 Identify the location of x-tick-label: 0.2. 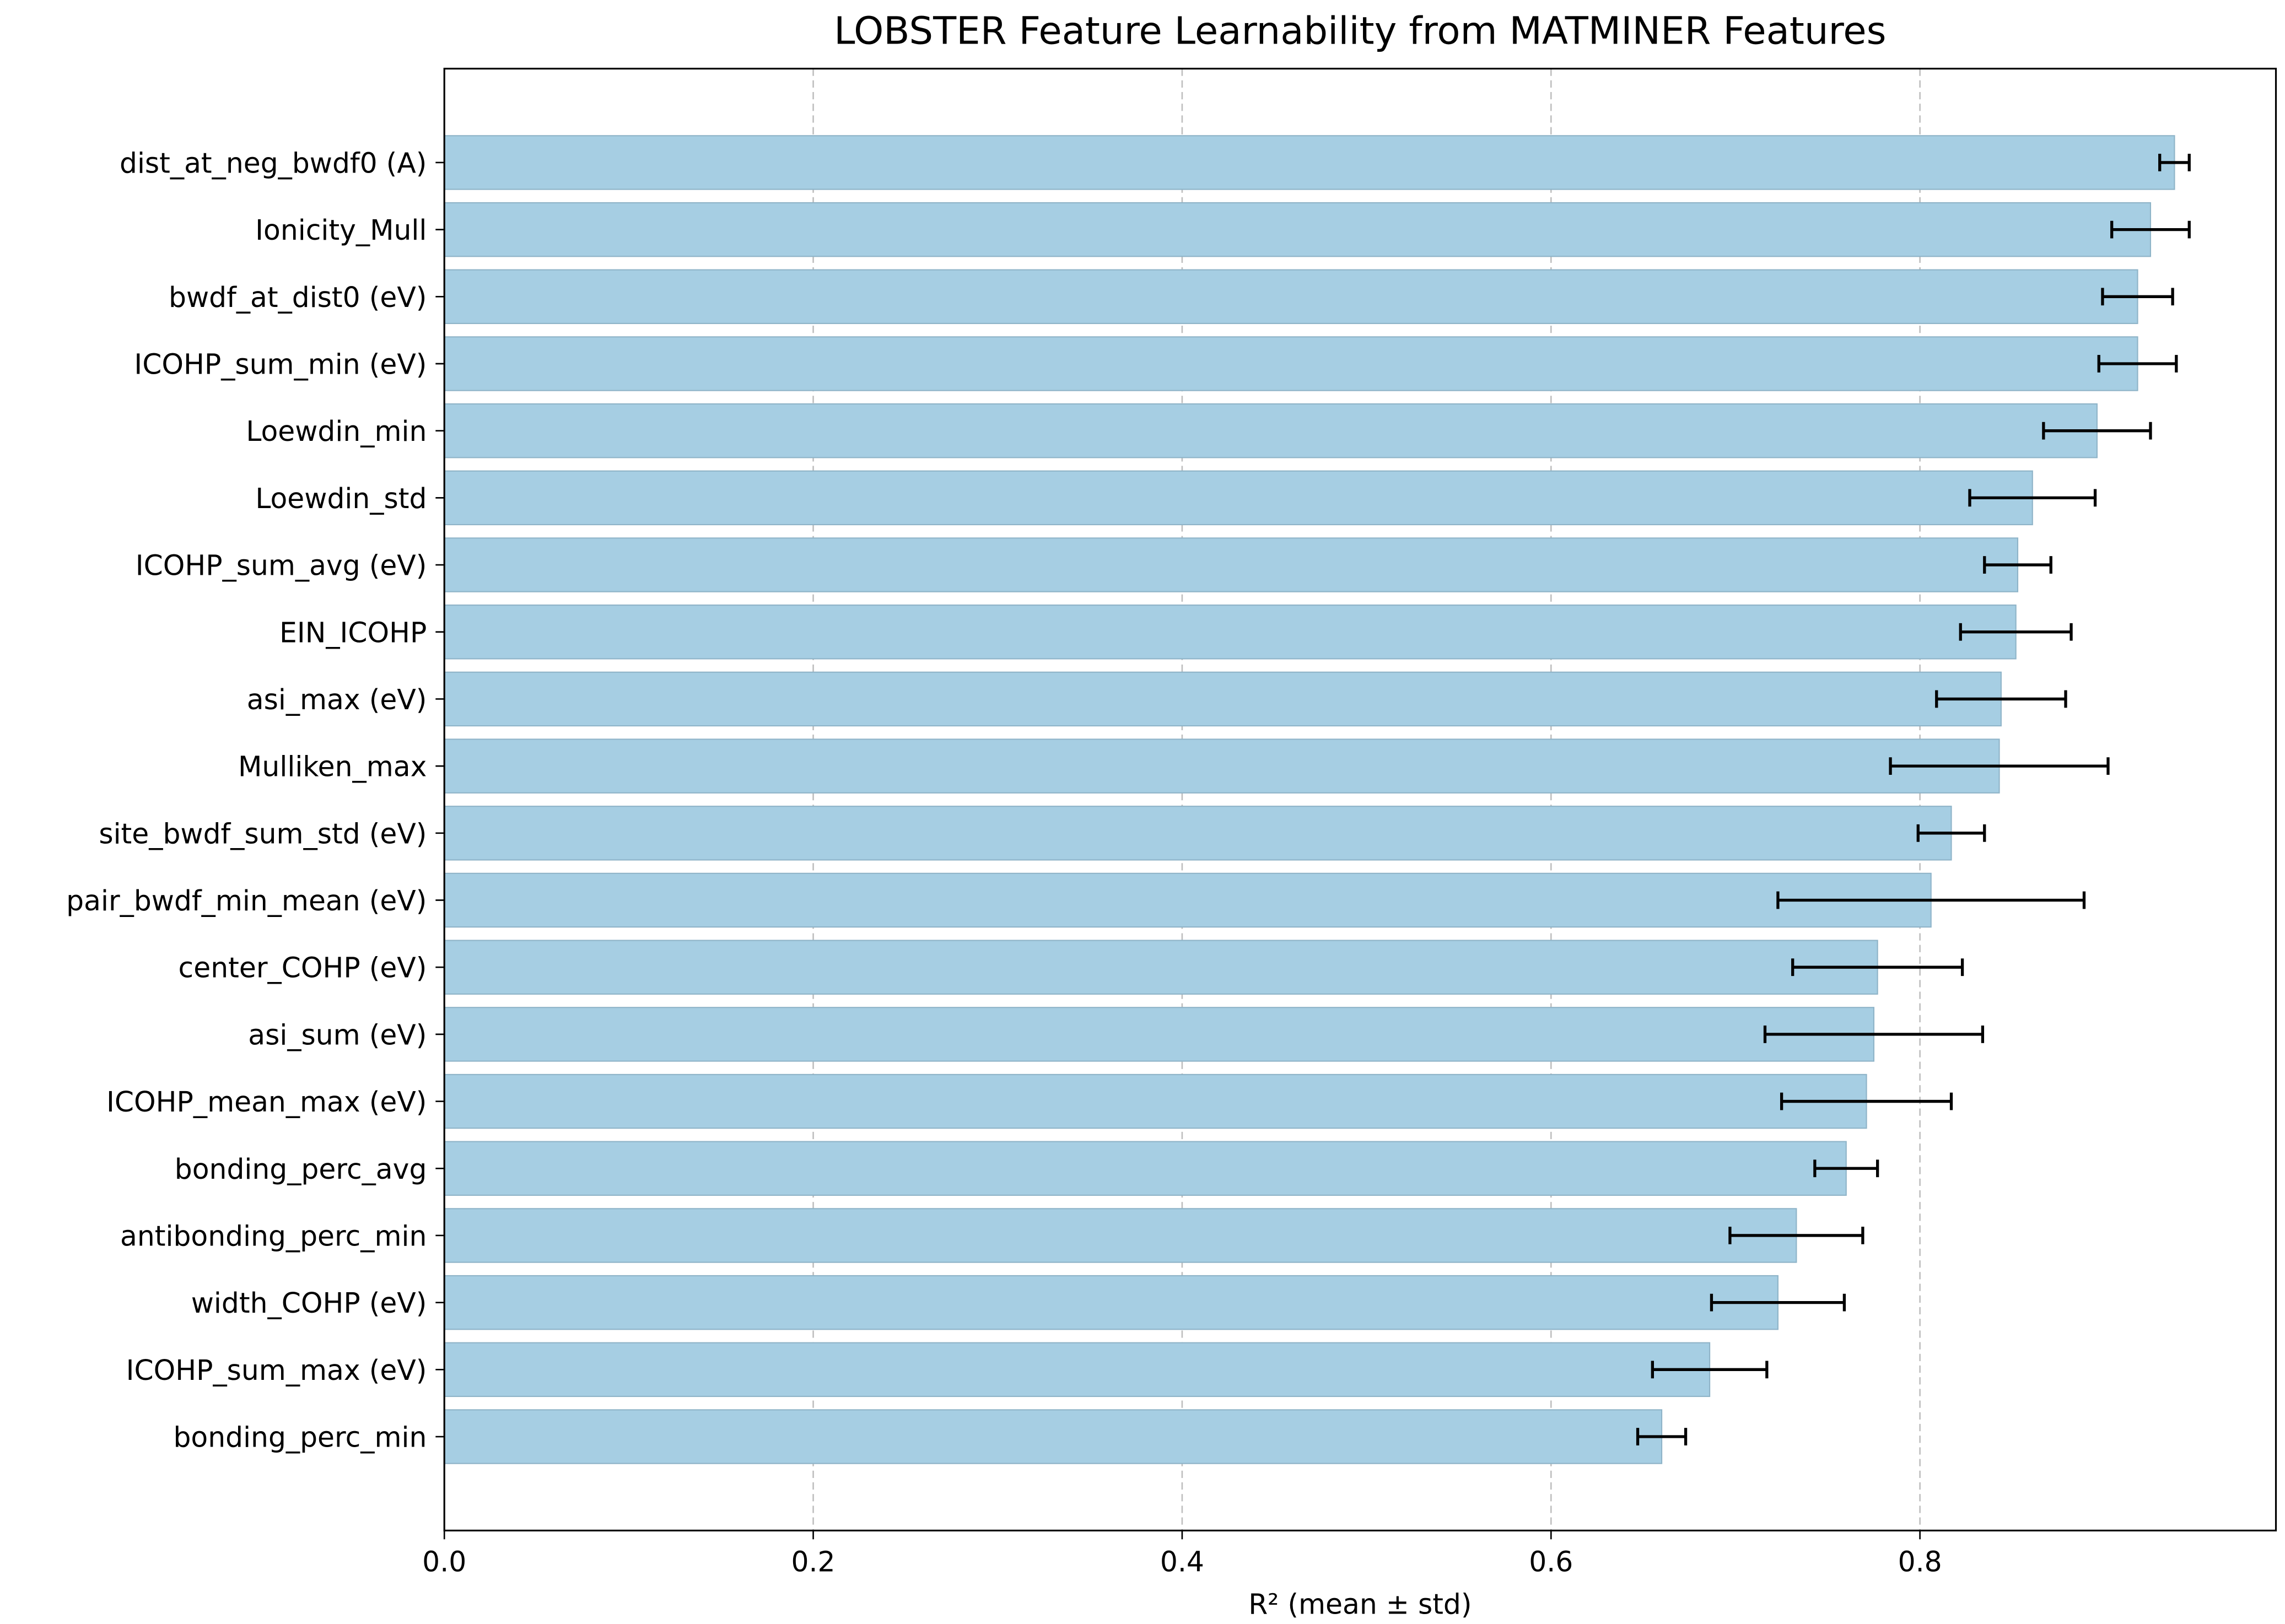
(813, 1562).